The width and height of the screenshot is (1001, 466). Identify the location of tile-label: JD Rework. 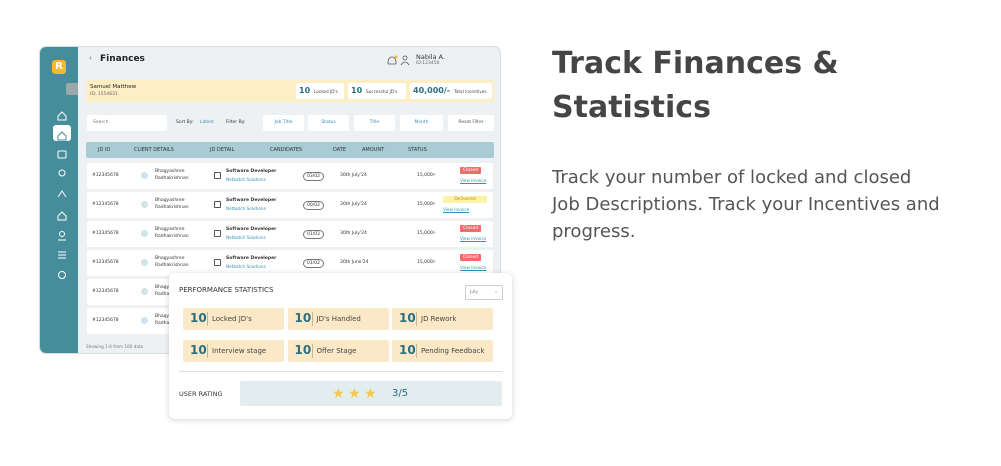
(439, 319).